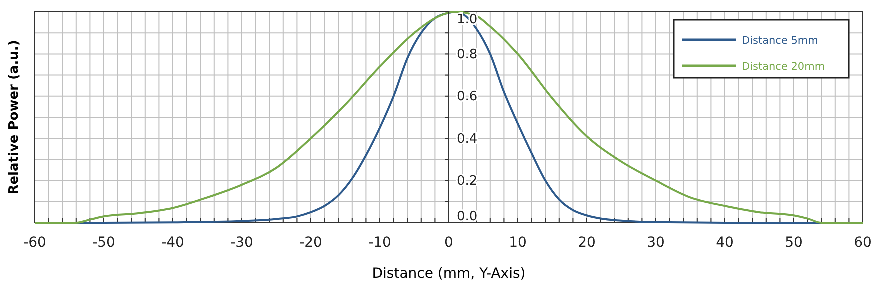  I want to click on x-tick-label: 50, so click(794, 242).